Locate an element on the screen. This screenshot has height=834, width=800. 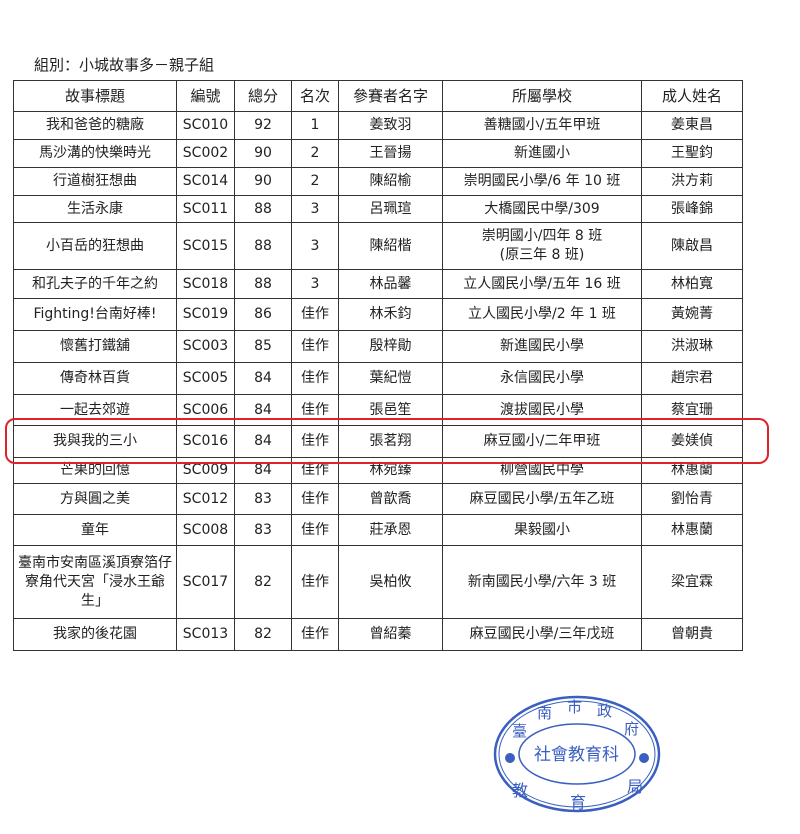
cell-total-score: 86 is located at coordinates (263, 314).